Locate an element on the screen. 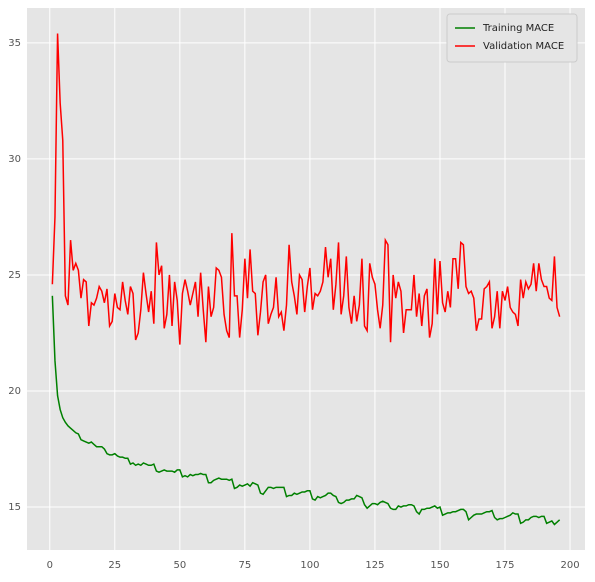  x-tick-label: 125 is located at coordinates (374, 565).